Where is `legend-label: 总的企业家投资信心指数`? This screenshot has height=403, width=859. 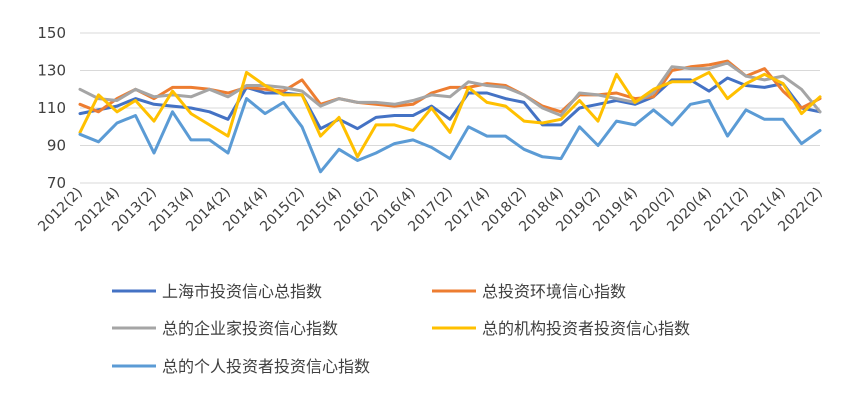 legend-label: 总的企业家投资信心指数 is located at coordinates (250, 328).